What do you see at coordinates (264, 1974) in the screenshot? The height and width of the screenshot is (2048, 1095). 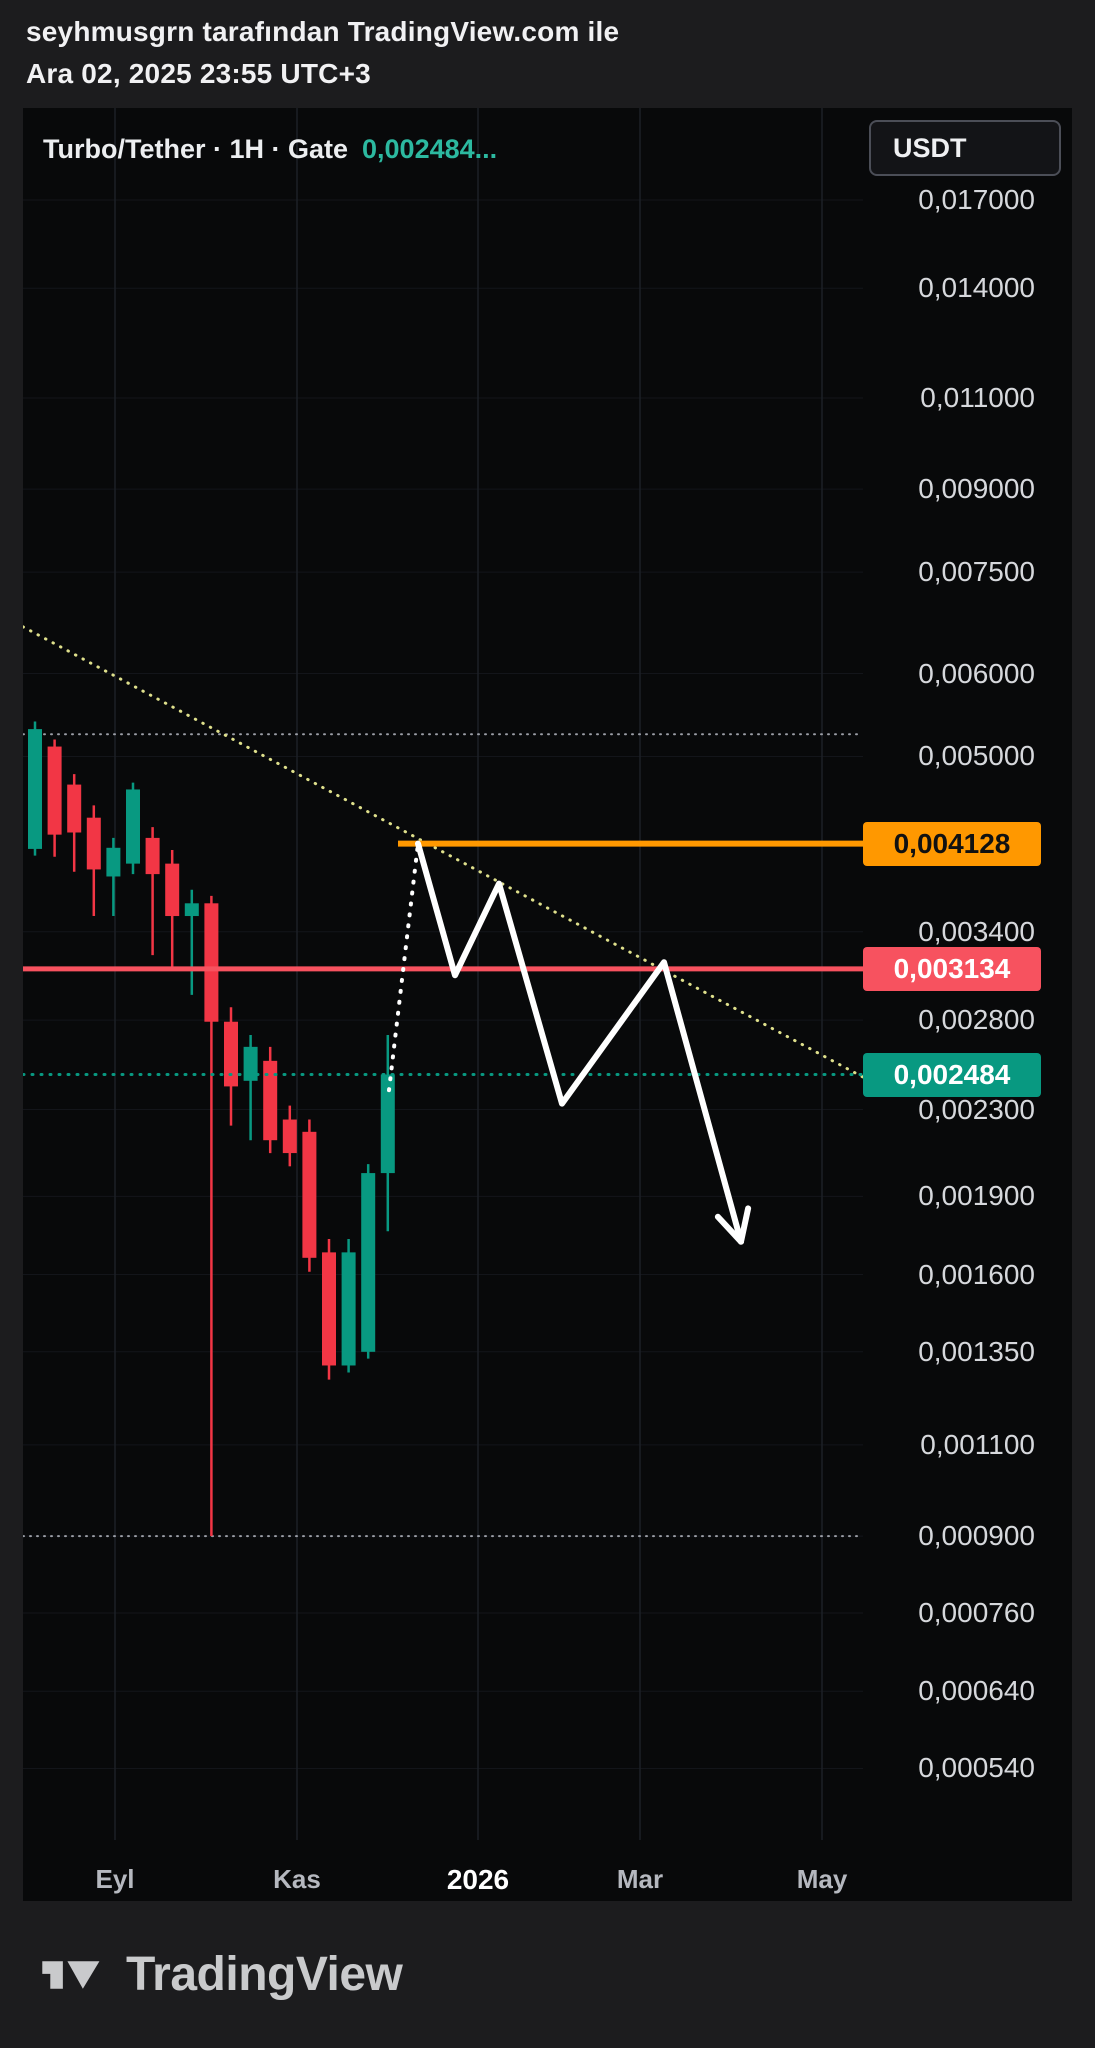 I see `brand-wordmark: TradingView` at bounding box center [264, 1974].